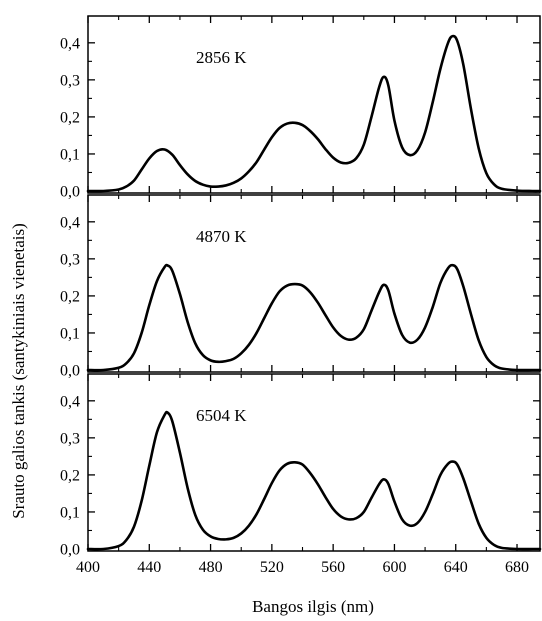  I want to click on x-axis-label: Bangos ilgis (nm), so click(313, 606).